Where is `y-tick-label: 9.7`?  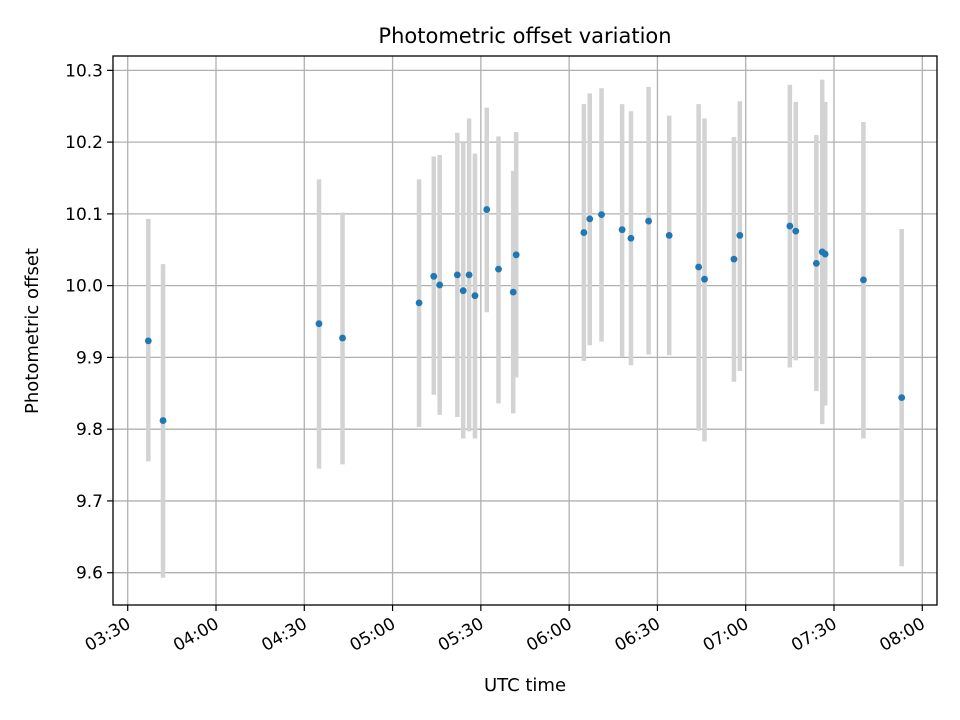 y-tick-label: 9.7 is located at coordinates (89, 502).